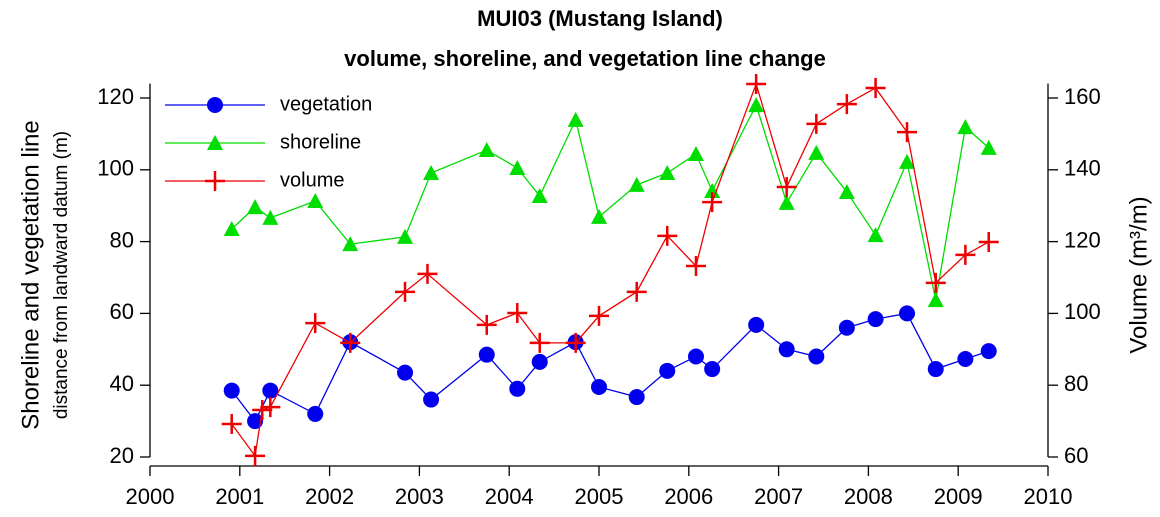  Describe the element at coordinates (610, 367) in the screenshot. I see `series-line` at that location.